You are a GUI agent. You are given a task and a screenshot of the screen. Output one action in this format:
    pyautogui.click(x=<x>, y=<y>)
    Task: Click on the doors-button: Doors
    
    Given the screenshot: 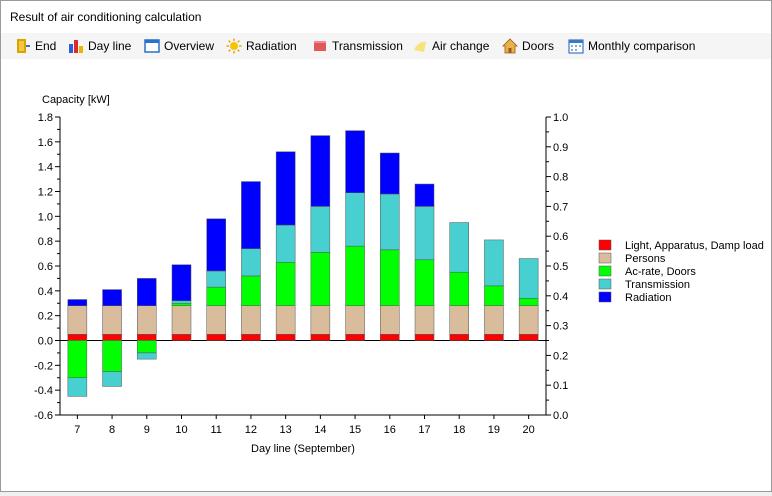 What is the action you would take?
    pyautogui.click(x=528, y=46)
    